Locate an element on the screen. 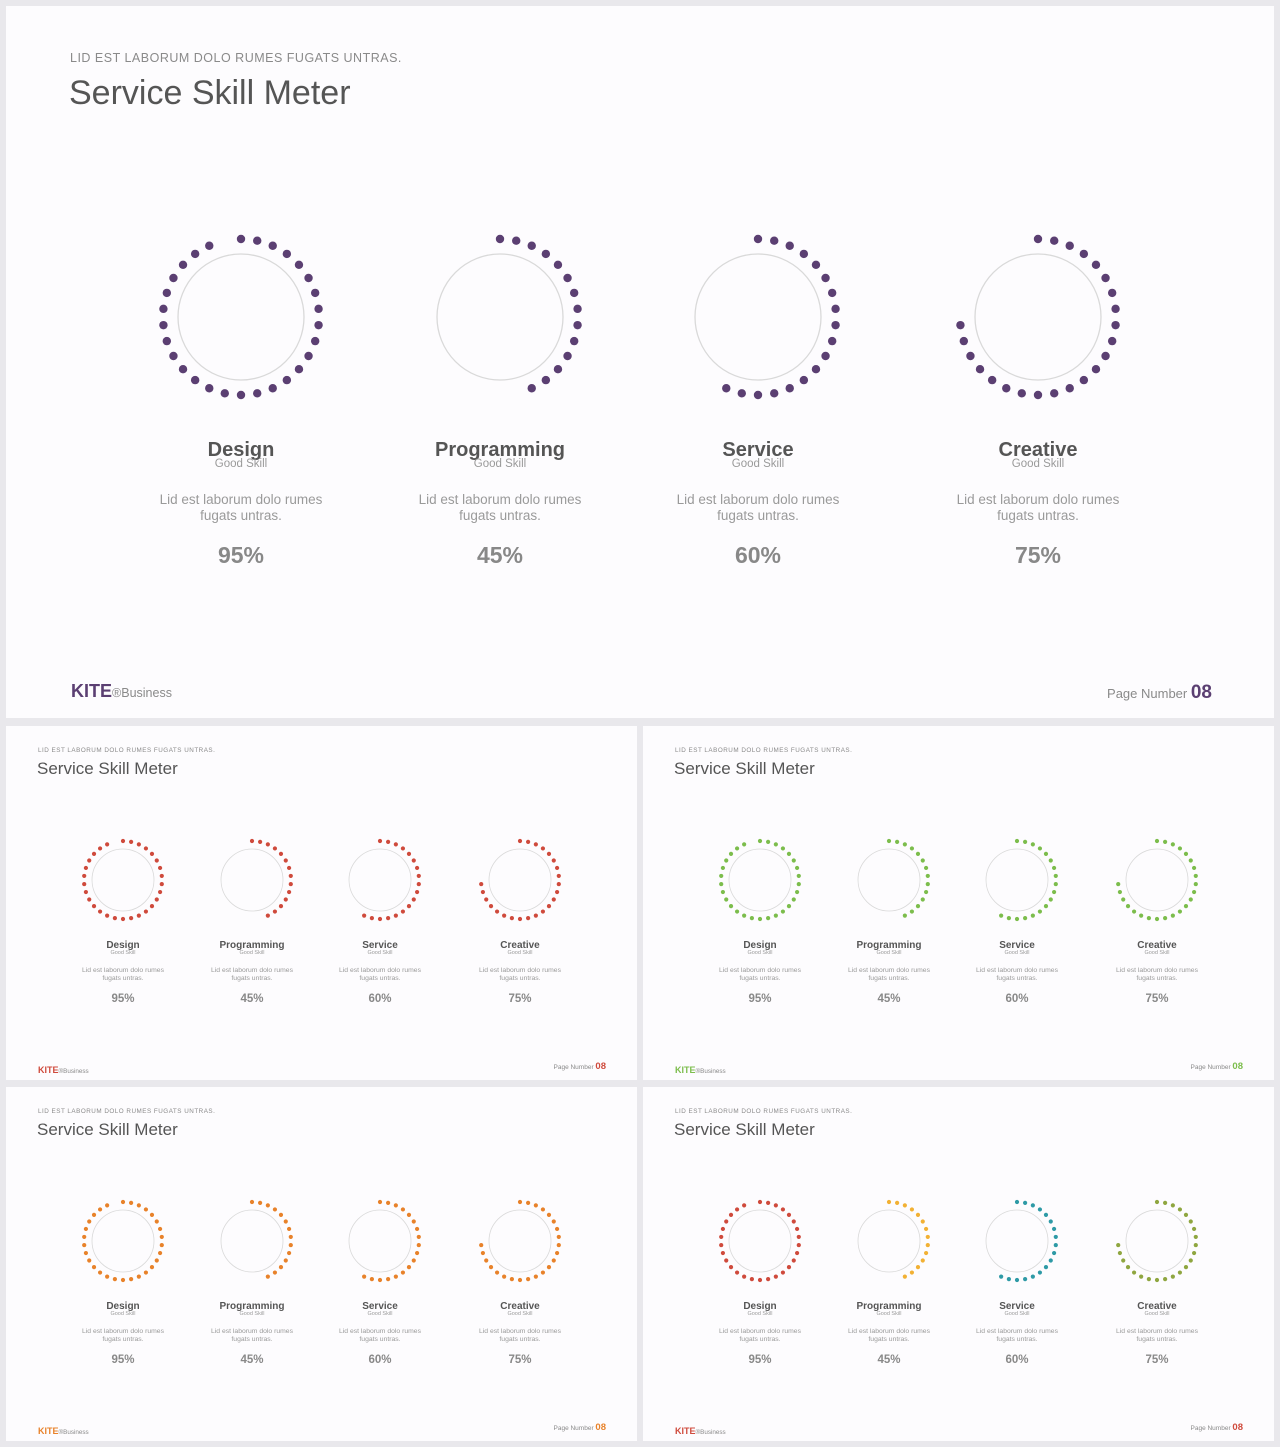 Image resolution: width=1280 pixels, height=1447 pixels. page-title: Service Skill Meter is located at coordinates (744, 1129).